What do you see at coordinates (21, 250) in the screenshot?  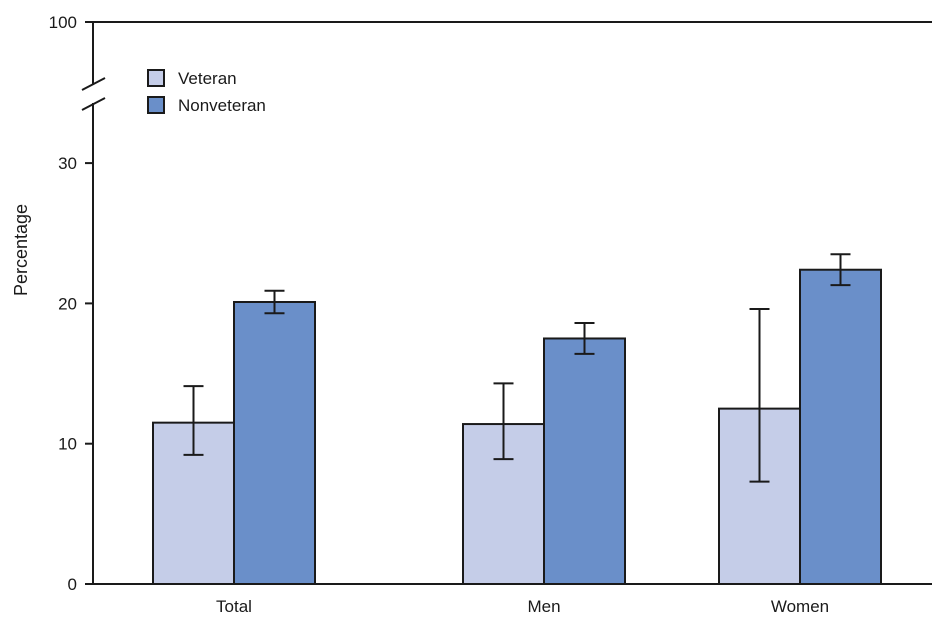 I see `y-axis-title: Percentage` at bounding box center [21, 250].